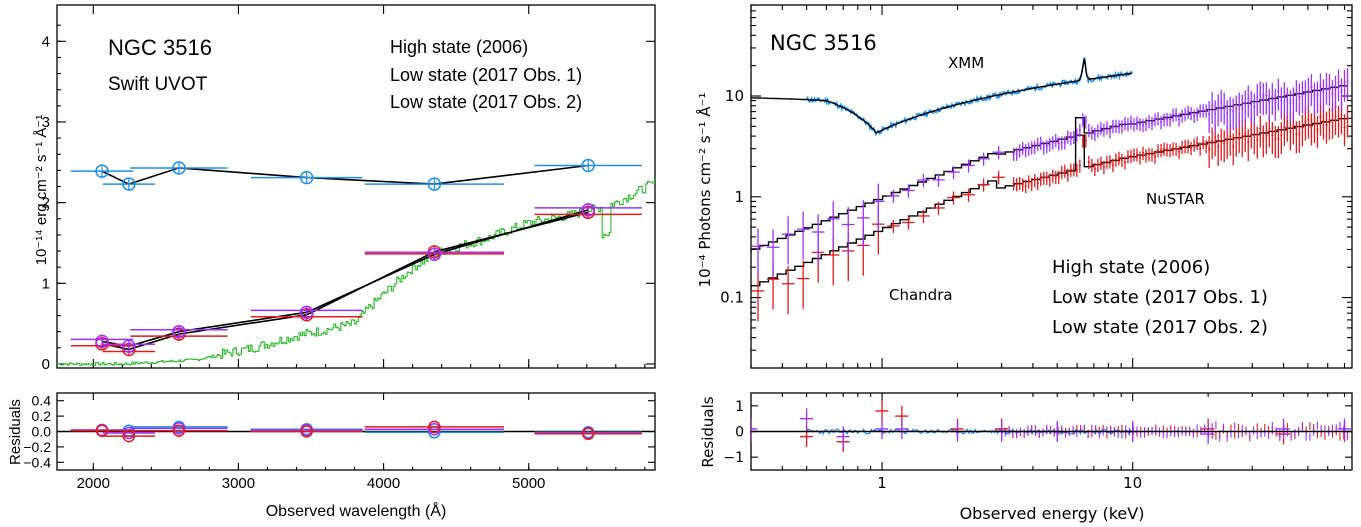 This screenshot has width=1361, height=527. I want to click on left-res-ytick-label: 0.0, so click(42, 432).